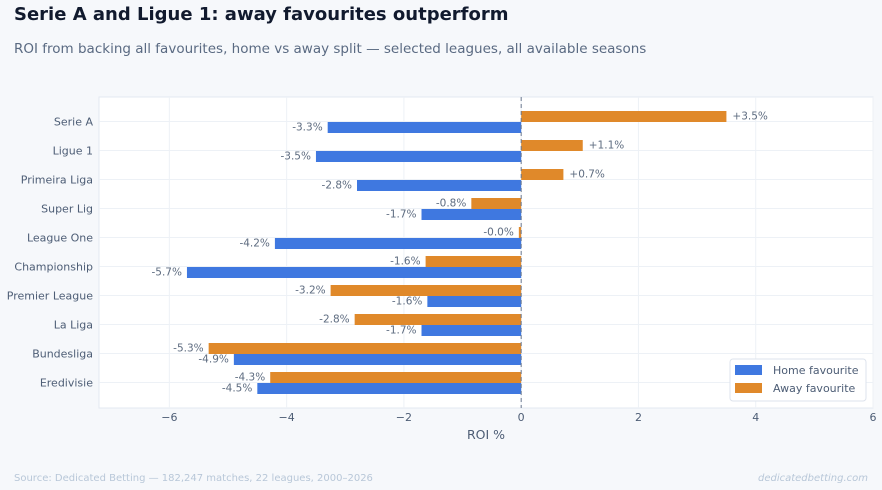  What do you see at coordinates (816, 370) in the screenshot?
I see `legend-label: Home favourite` at bounding box center [816, 370].